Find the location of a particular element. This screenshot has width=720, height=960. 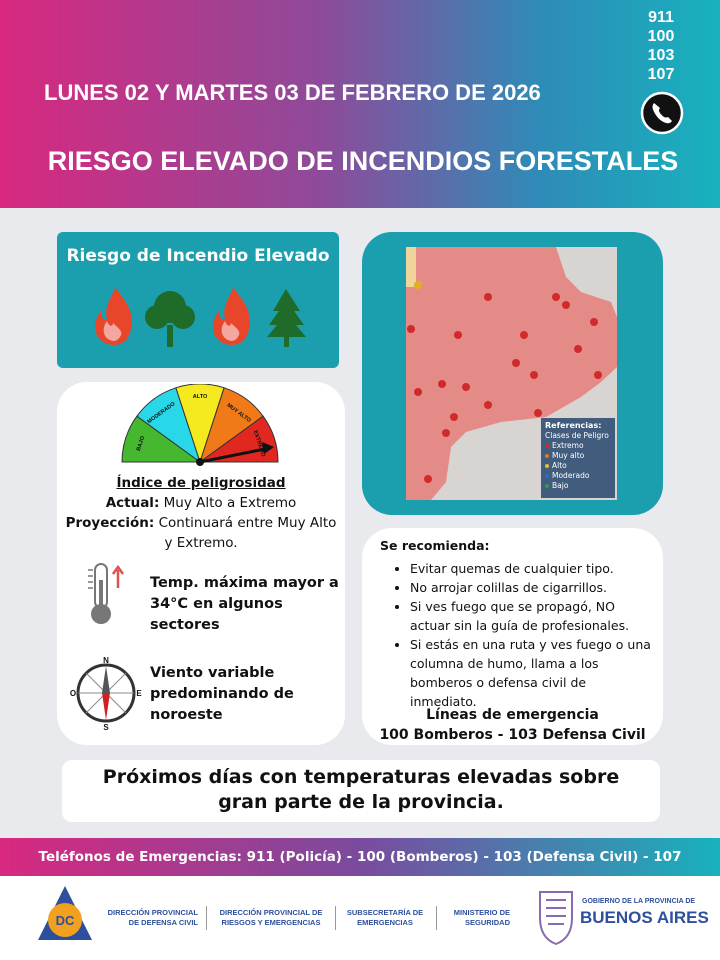

gauge-label: BAJO is located at coordinates (141, 443).